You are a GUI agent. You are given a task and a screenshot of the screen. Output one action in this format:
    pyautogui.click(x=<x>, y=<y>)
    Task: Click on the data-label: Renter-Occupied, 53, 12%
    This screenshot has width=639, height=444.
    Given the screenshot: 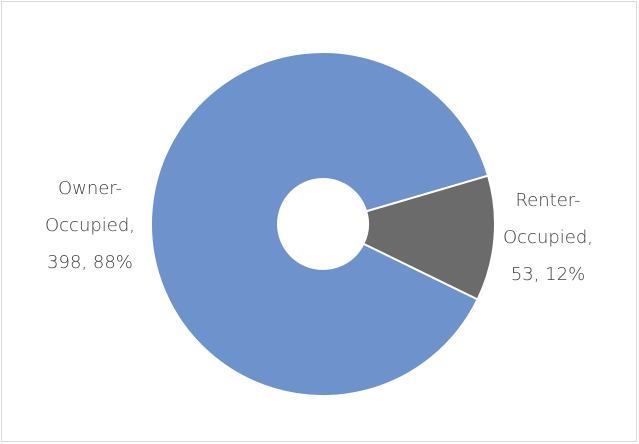 What is the action you would take?
    pyautogui.click(x=548, y=237)
    